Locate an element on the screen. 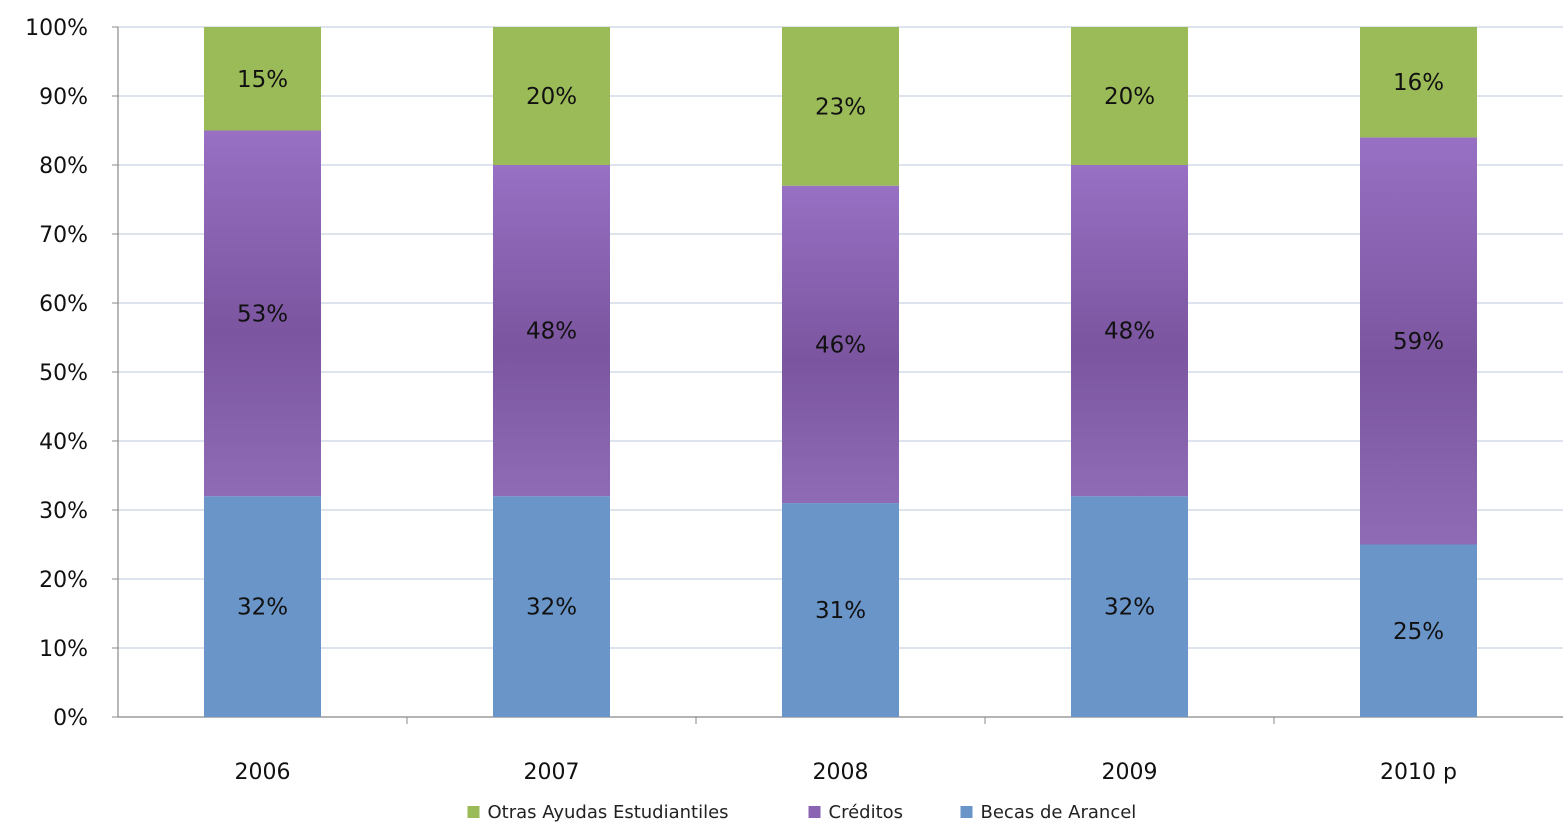 The image size is (1563, 829). x-tick-label-2007: 2007 is located at coordinates (552, 772).